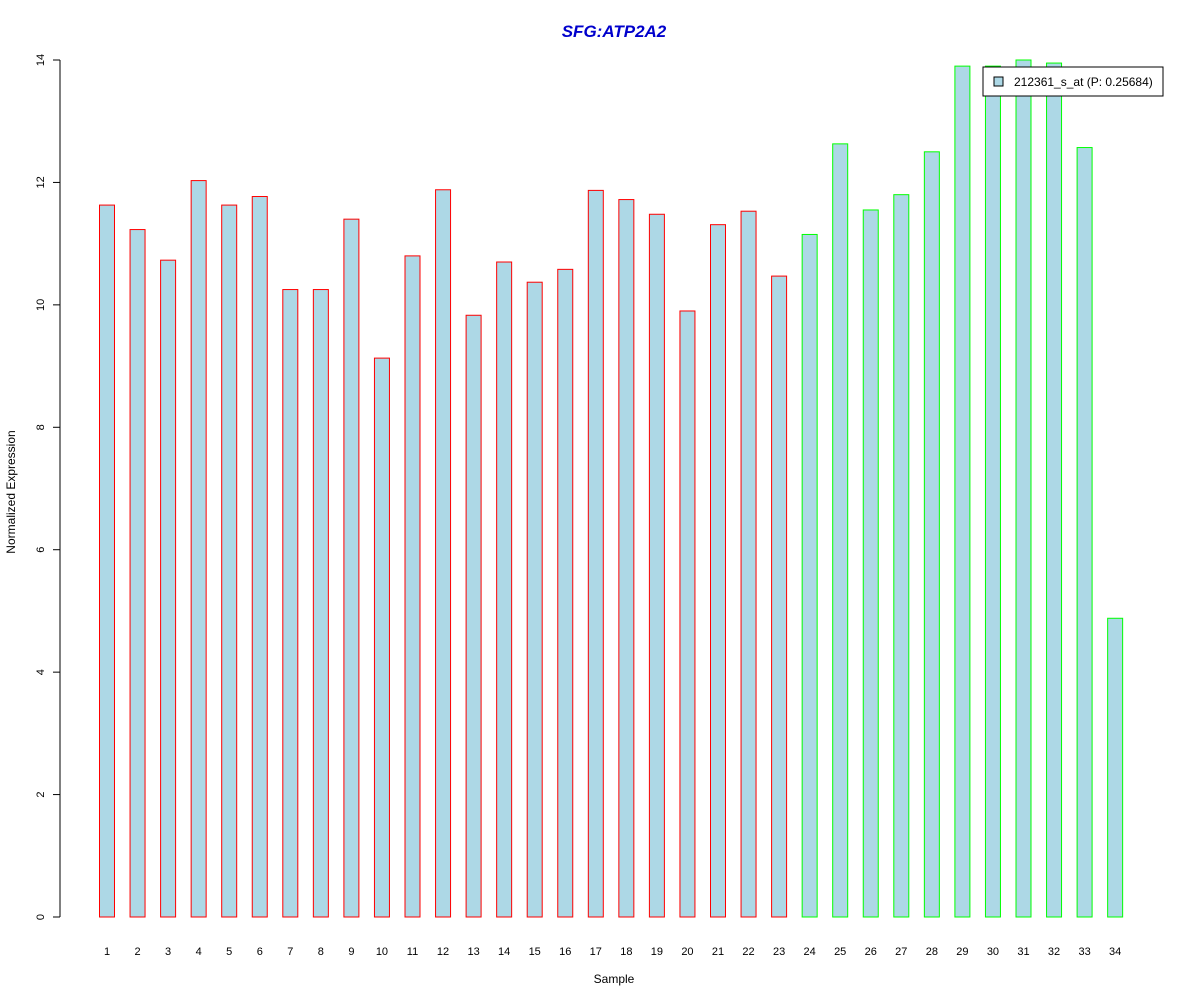 The image size is (1200, 1000). I want to click on x-tick-label: 21, so click(718, 952).